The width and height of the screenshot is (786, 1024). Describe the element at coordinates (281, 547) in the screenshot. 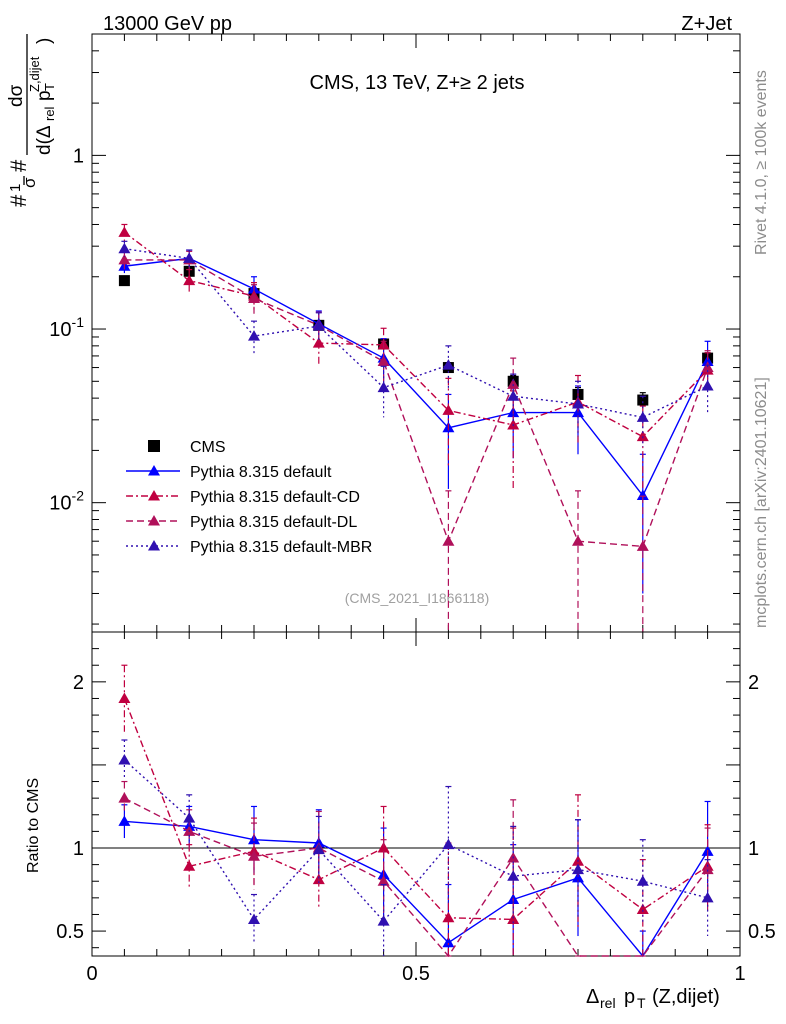

I see `legend-label-4: Pythia 8.315 default-MBR` at that location.